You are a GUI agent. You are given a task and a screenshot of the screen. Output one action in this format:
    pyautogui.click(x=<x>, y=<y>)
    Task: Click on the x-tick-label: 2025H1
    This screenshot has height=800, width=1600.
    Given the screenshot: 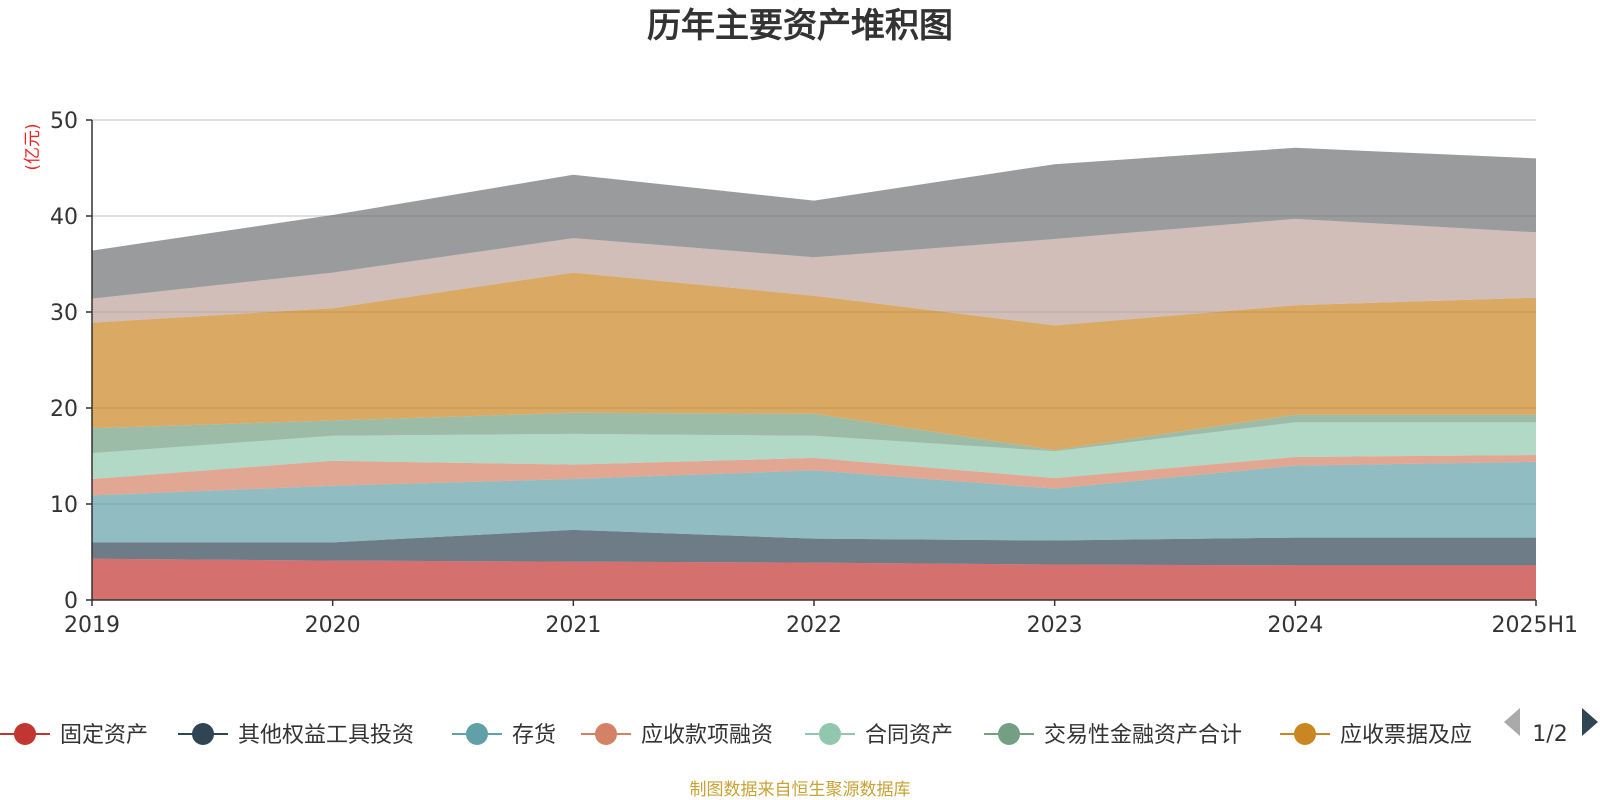 What is the action you would take?
    pyautogui.click(x=1534, y=625)
    